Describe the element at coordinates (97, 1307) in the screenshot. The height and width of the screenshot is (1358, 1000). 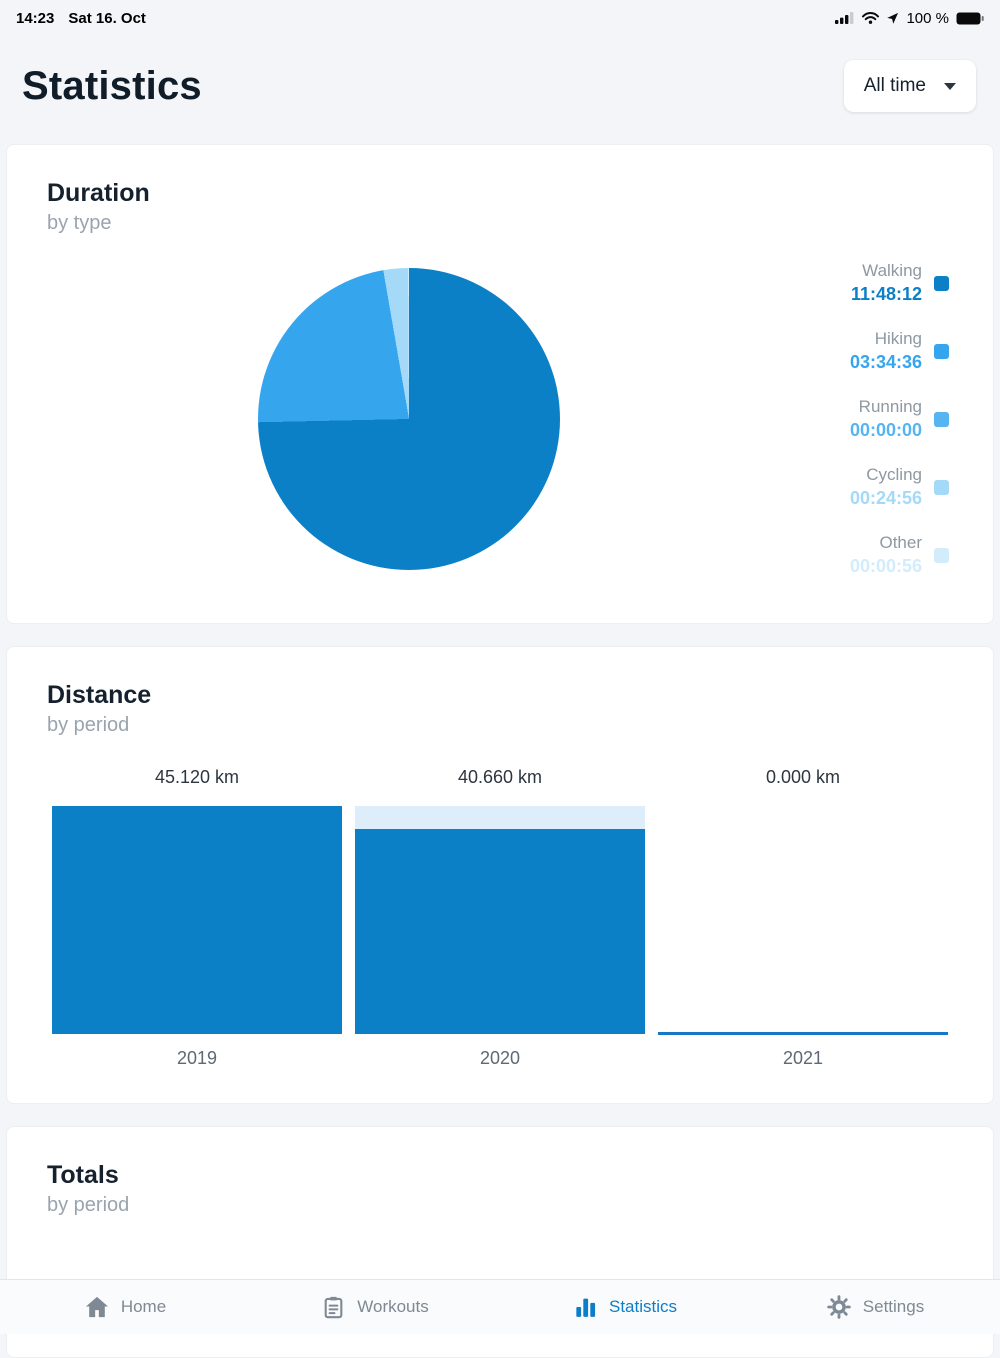
I see `home-icon` at that location.